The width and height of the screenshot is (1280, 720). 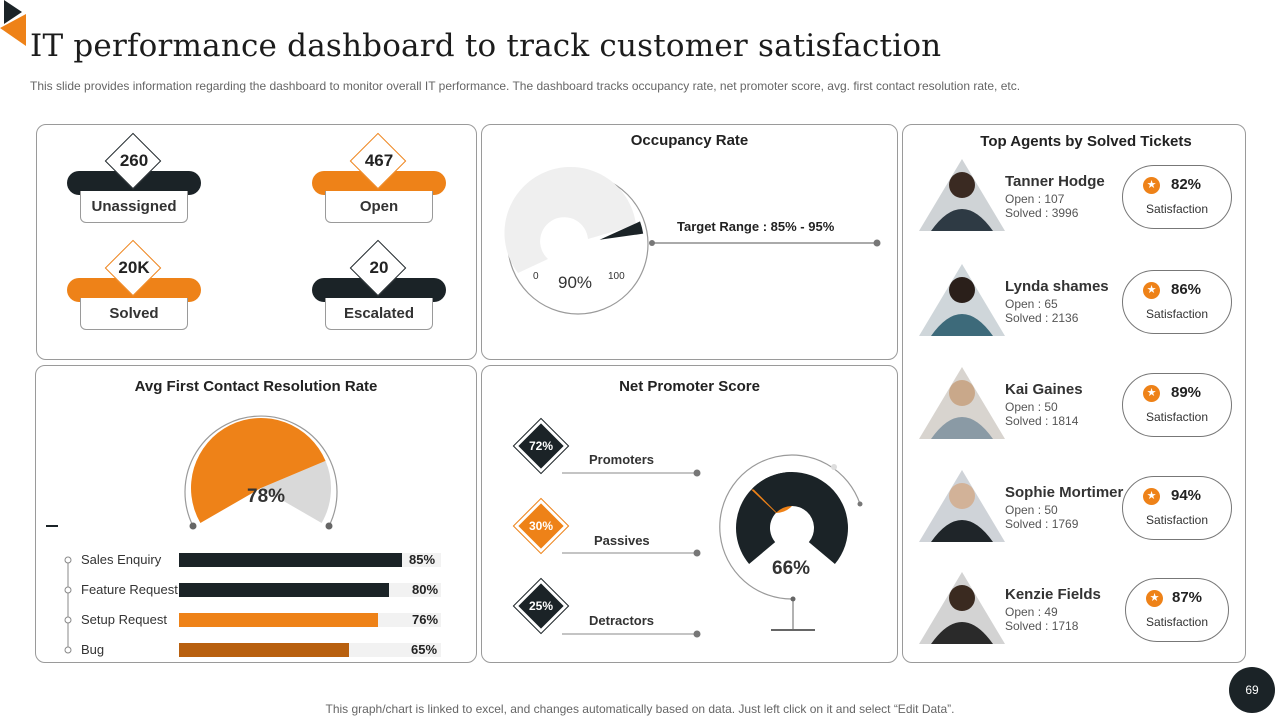 What do you see at coordinates (422, 559) in the screenshot?
I see `fcr-value-sales-enquiry: 85%` at bounding box center [422, 559].